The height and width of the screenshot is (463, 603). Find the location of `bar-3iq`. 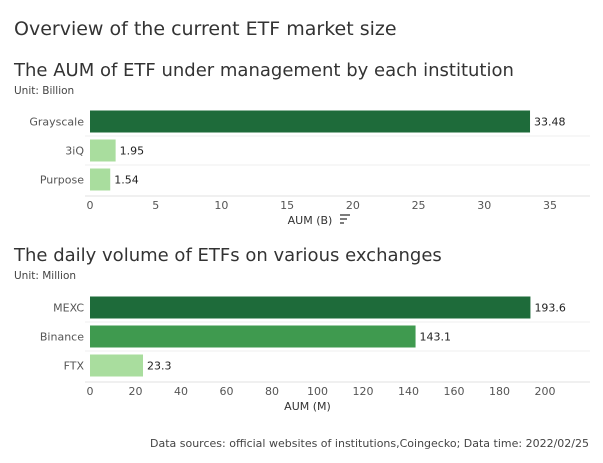

bar-3iq is located at coordinates (103, 150).